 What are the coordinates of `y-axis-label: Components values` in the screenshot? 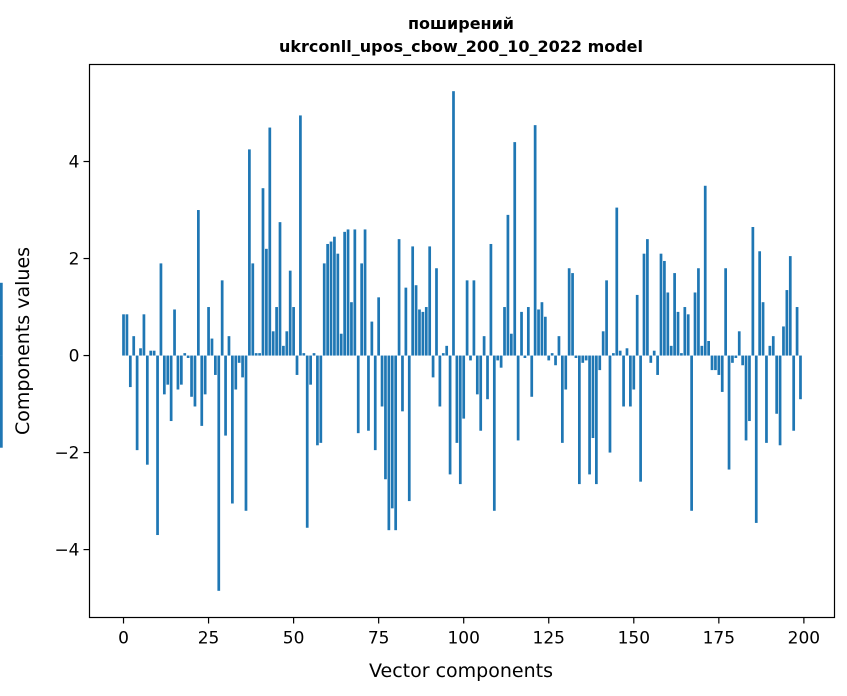 It's located at (23, 341).